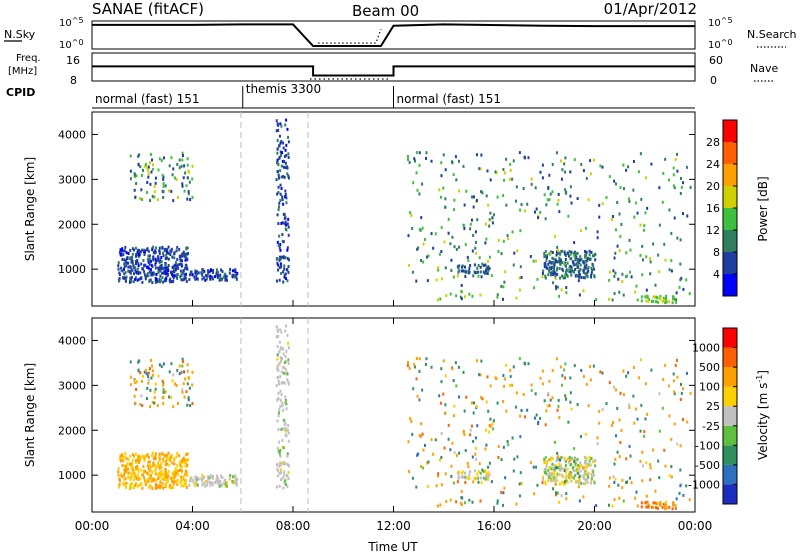 The image size is (800, 554). Describe the element at coordinates (650, 9) in the screenshot. I see `date-label: 01/Apr/2012` at that location.